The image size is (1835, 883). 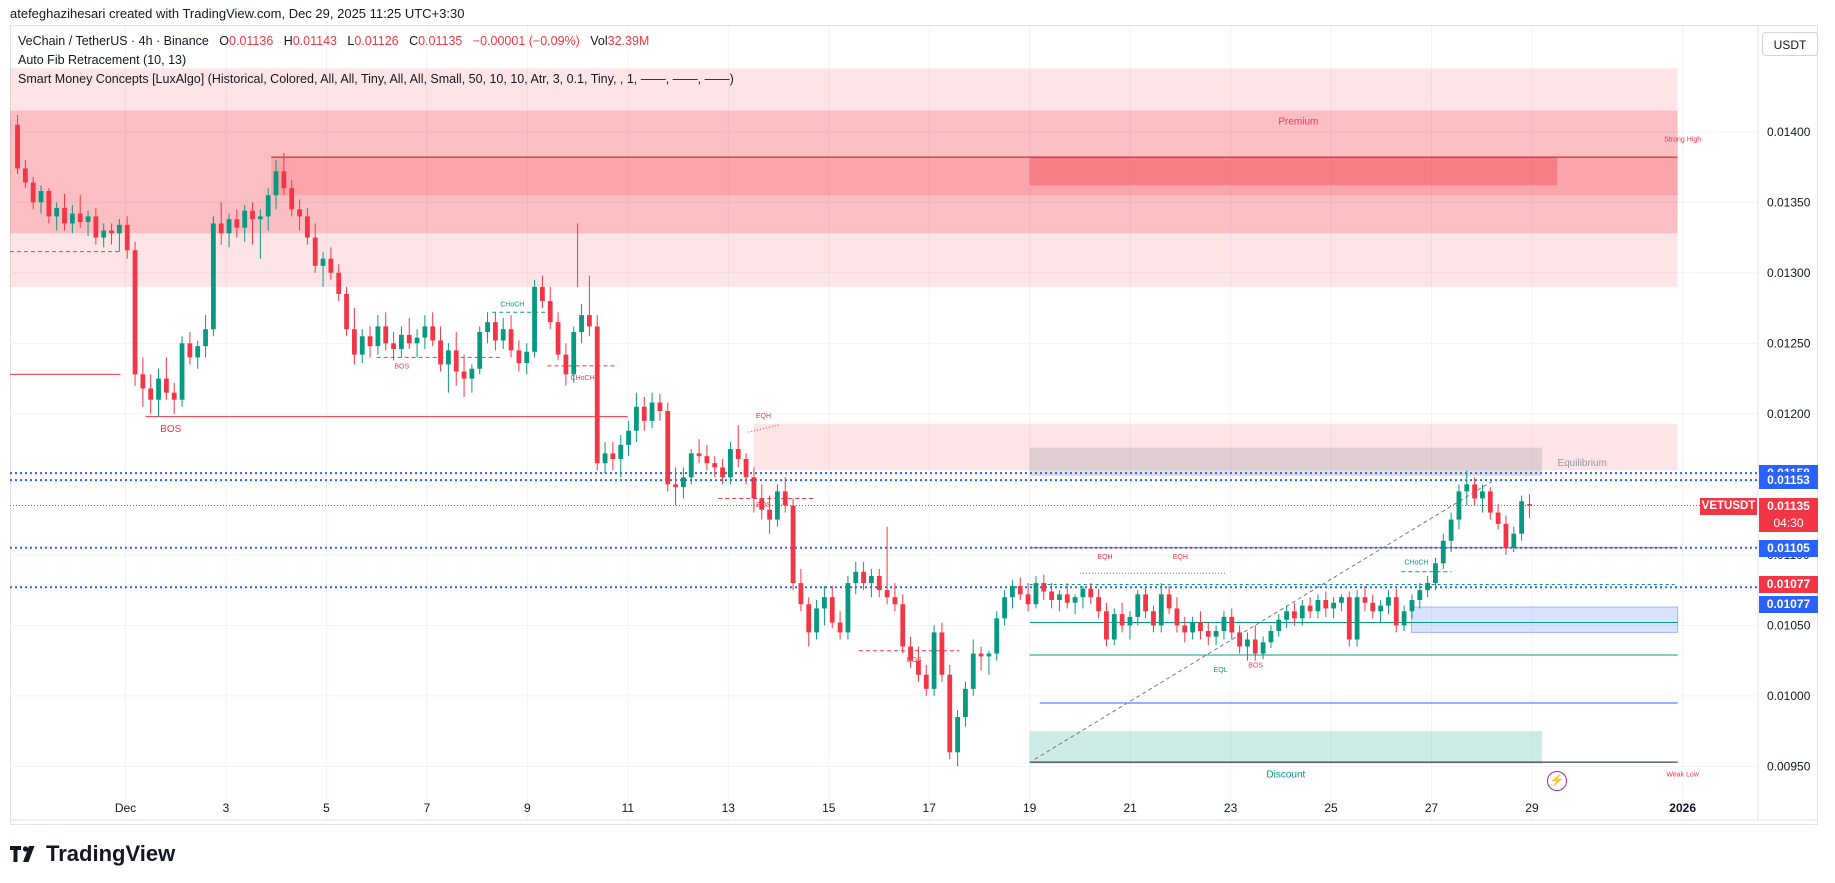 I want to click on zone-label: Discount, so click(x=1285, y=775).